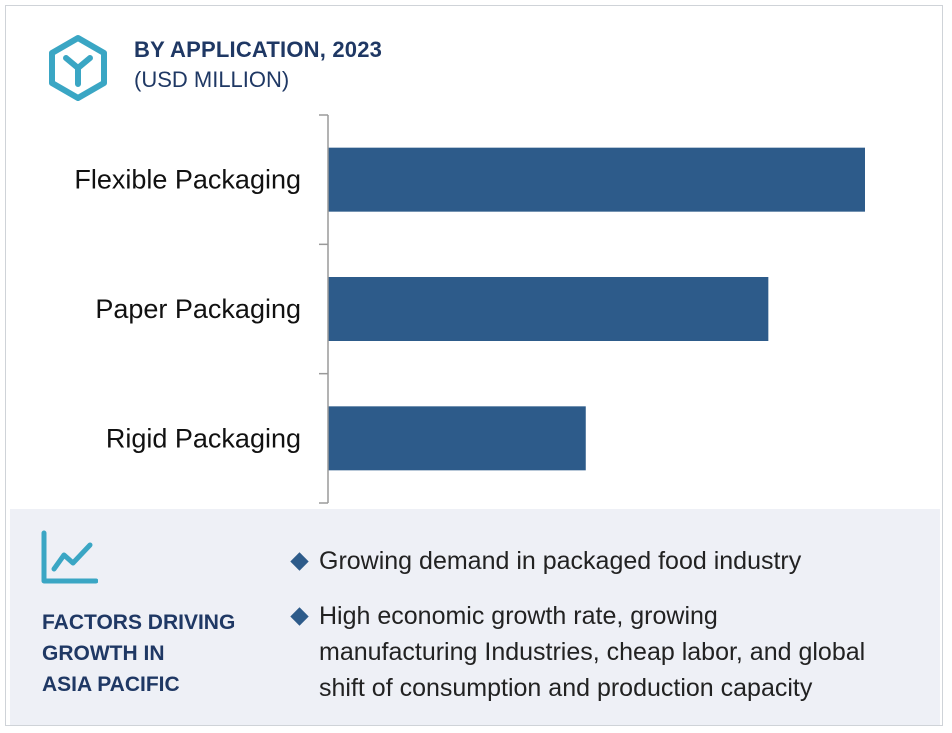 This screenshot has height=733, width=952. Describe the element at coordinates (198, 309) in the screenshot. I see `category-label: Paper Packaging` at that location.